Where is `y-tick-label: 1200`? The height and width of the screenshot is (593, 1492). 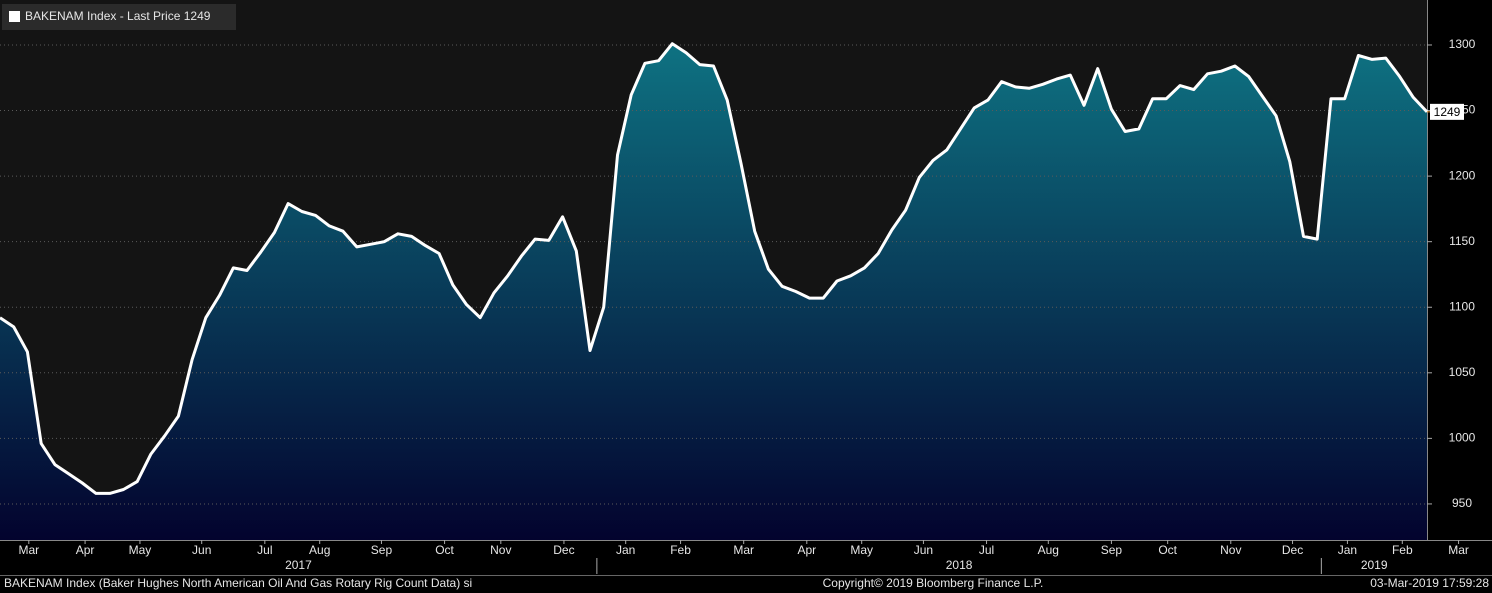
y-tick-label: 1200 is located at coordinates (1462, 175).